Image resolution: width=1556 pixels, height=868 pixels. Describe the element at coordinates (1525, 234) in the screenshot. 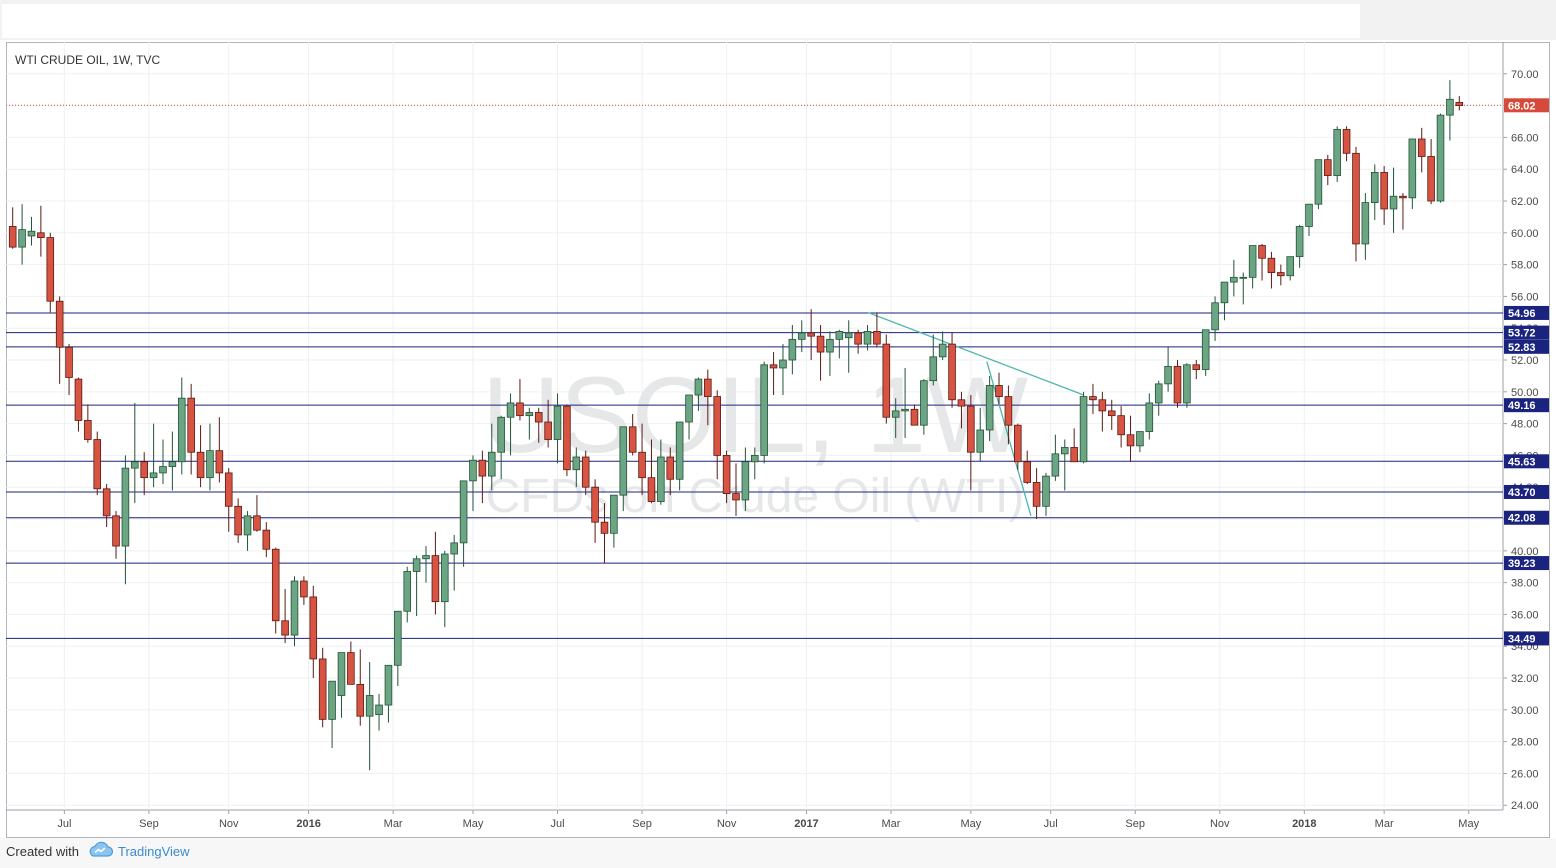

I see `price-tick-label: 60.00` at that location.